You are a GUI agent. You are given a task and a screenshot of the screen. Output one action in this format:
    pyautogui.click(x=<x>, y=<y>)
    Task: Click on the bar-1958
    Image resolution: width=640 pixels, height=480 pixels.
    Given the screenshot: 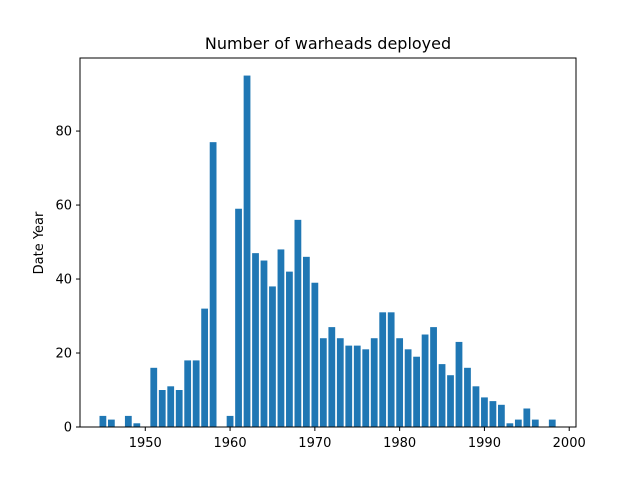 What is the action you would take?
    pyautogui.click(x=213, y=284)
    